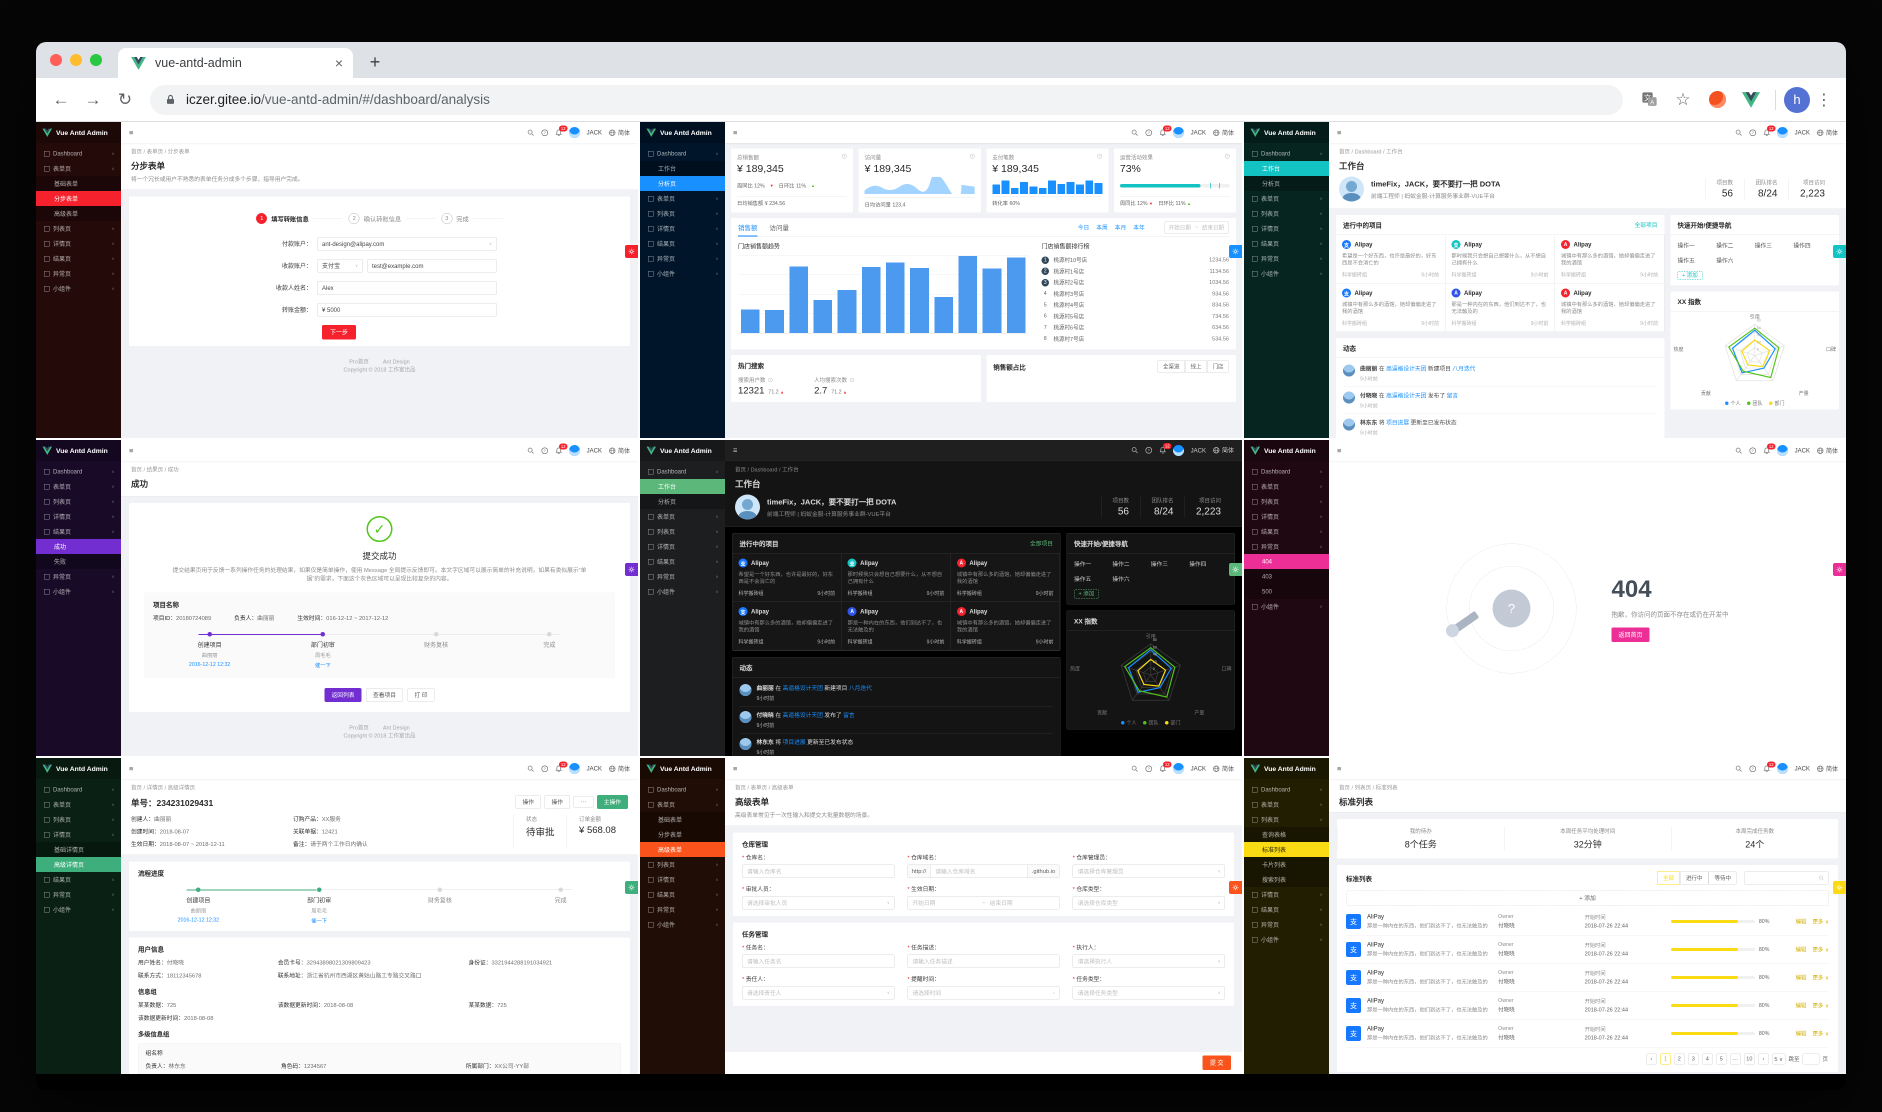  What do you see at coordinates (557, 802) in the screenshot?
I see `action-button: 操作` at bounding box center [557, 802].